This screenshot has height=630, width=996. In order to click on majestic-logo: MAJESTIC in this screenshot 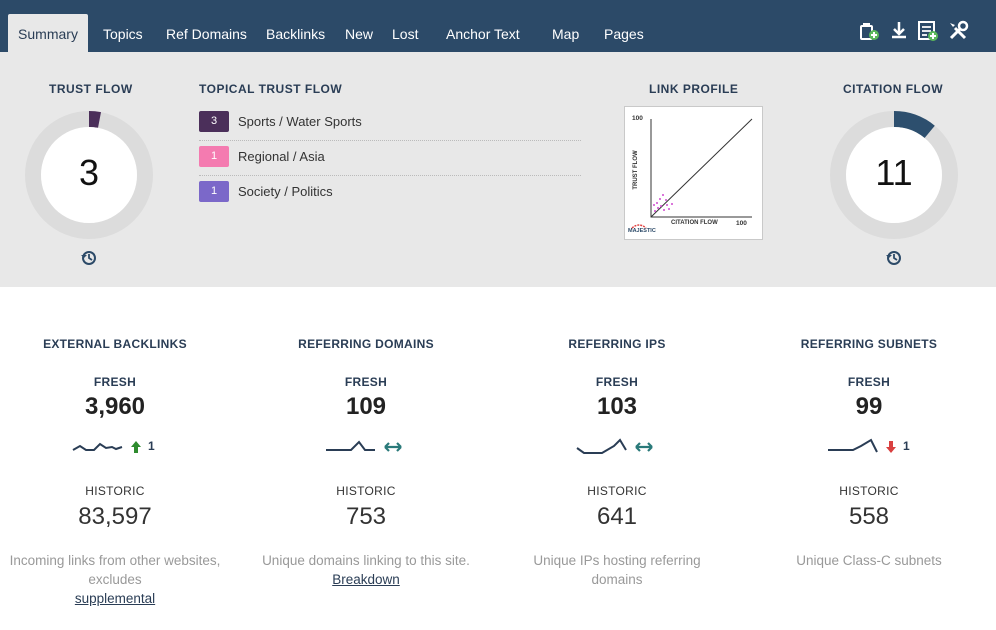, I will do `click(642, 231)`.